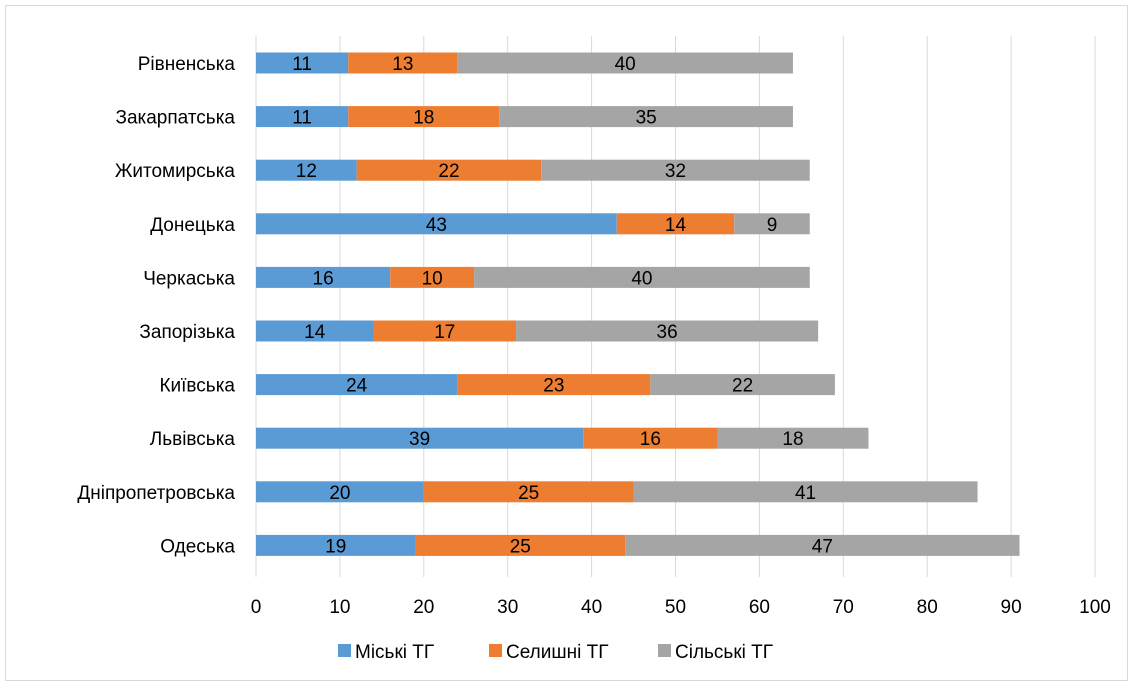 This screenshot has width=1134, height=687. Describe the element at coordinates (192, 225) in the screenshot. I see `category-label: Донецька` at that location.